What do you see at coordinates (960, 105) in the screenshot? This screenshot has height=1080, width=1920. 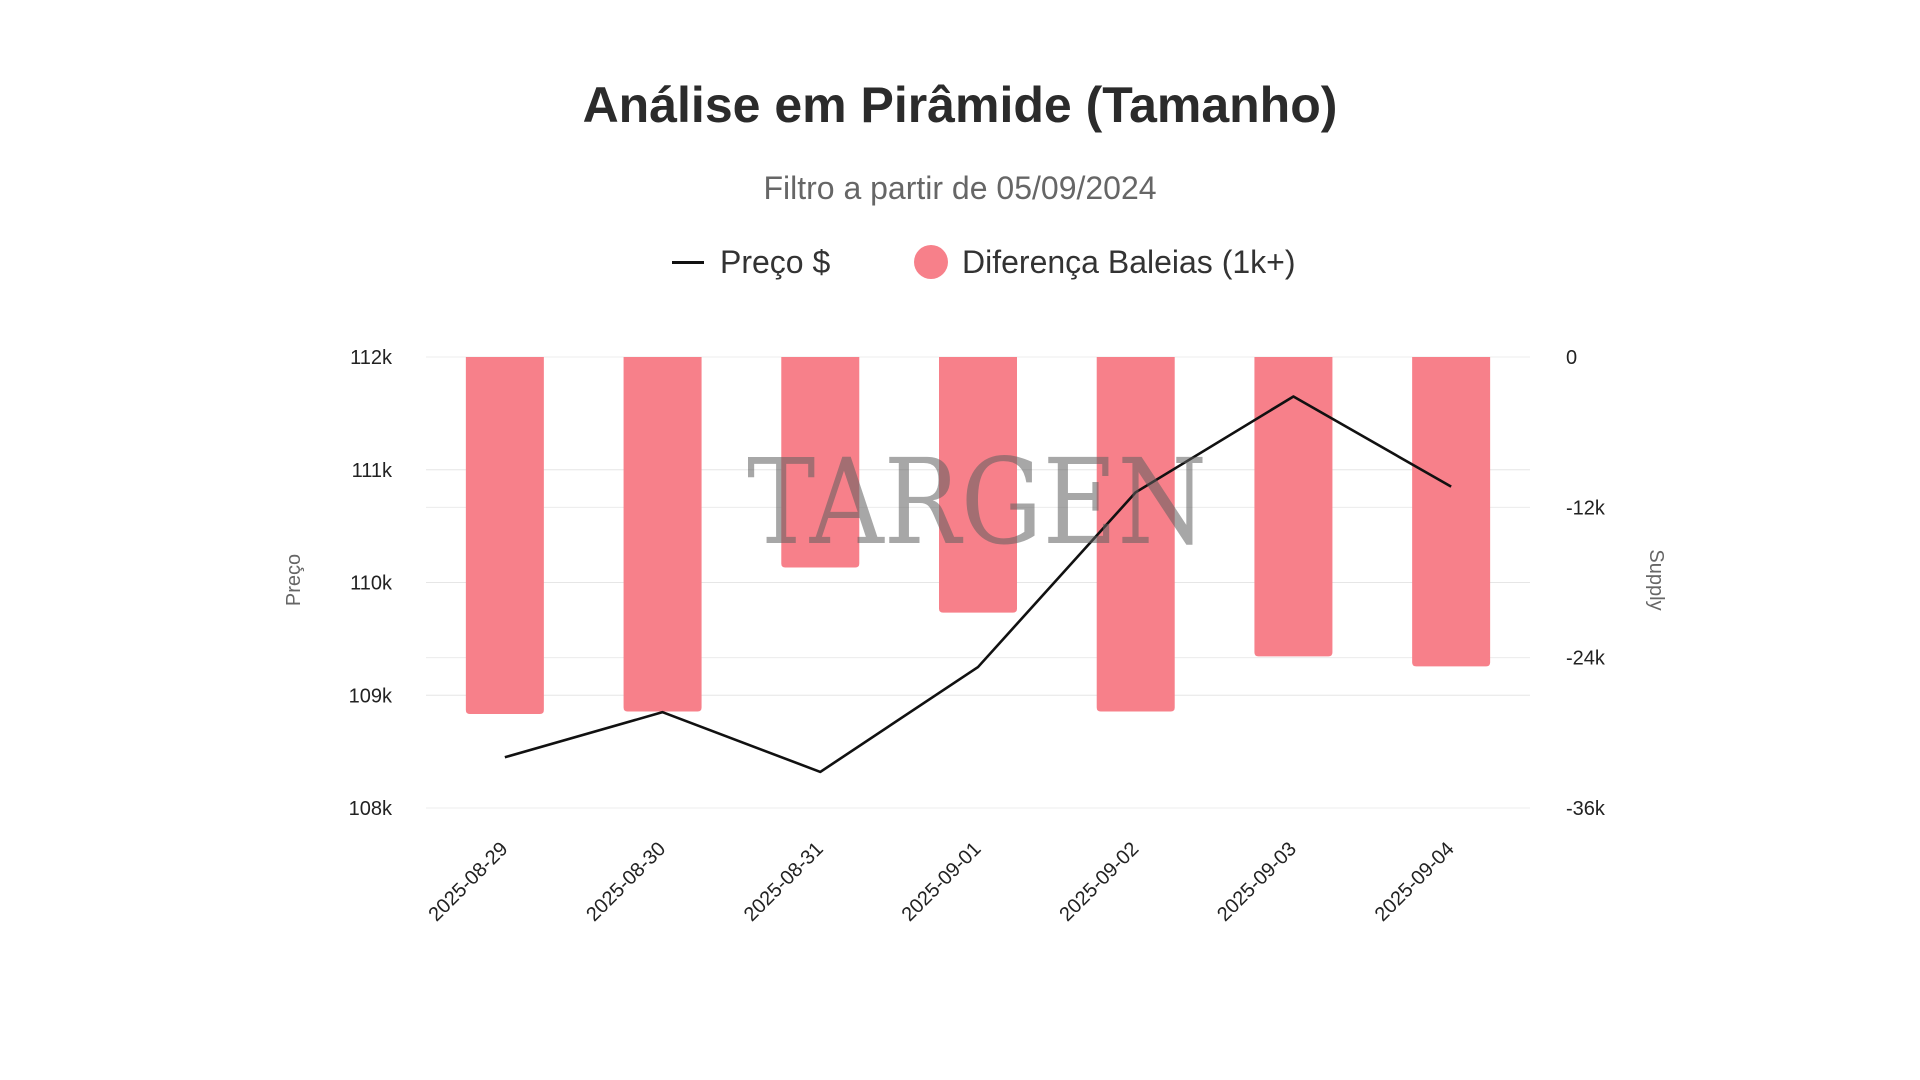 I see `chart-title: Análise em Pirâmide (Tamanho)` at bounding box center [960, 105].